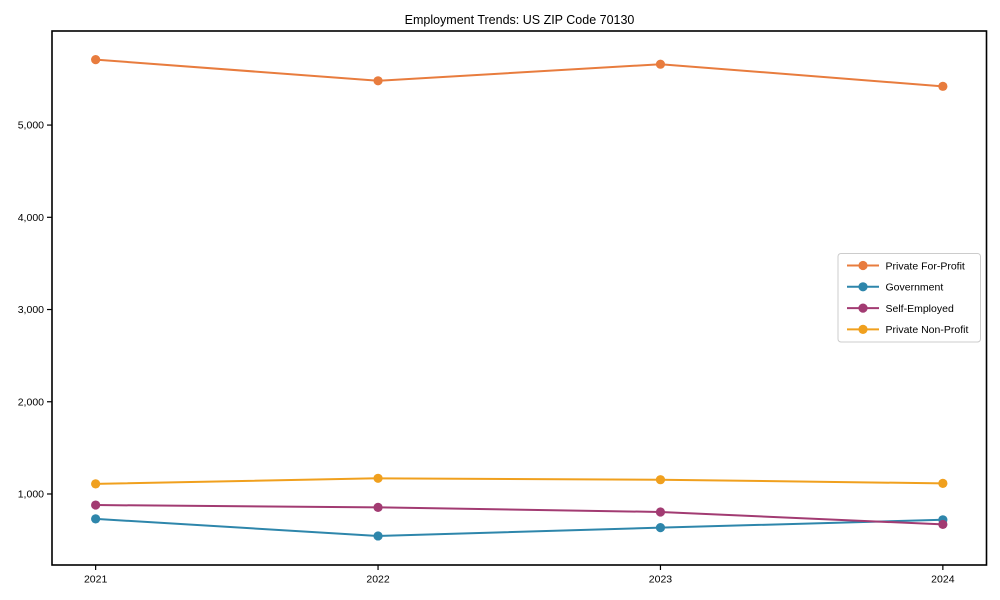 The height and width of the screenshot is (600, 1000). I want to click on legend-label: Self-Employed, so click(920, 309).